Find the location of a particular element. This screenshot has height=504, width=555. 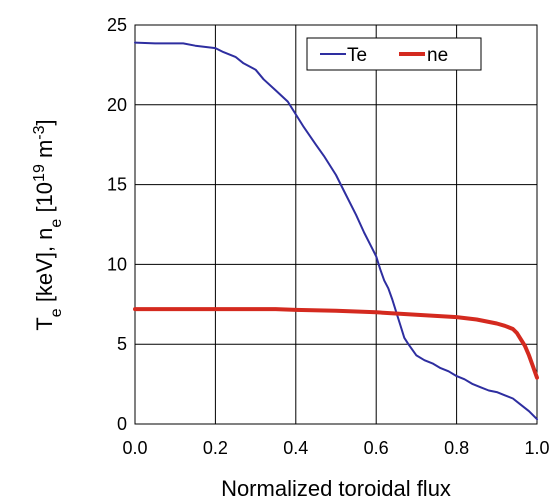

x-tick-label: 0.4 is located at coordinates (295, 448).